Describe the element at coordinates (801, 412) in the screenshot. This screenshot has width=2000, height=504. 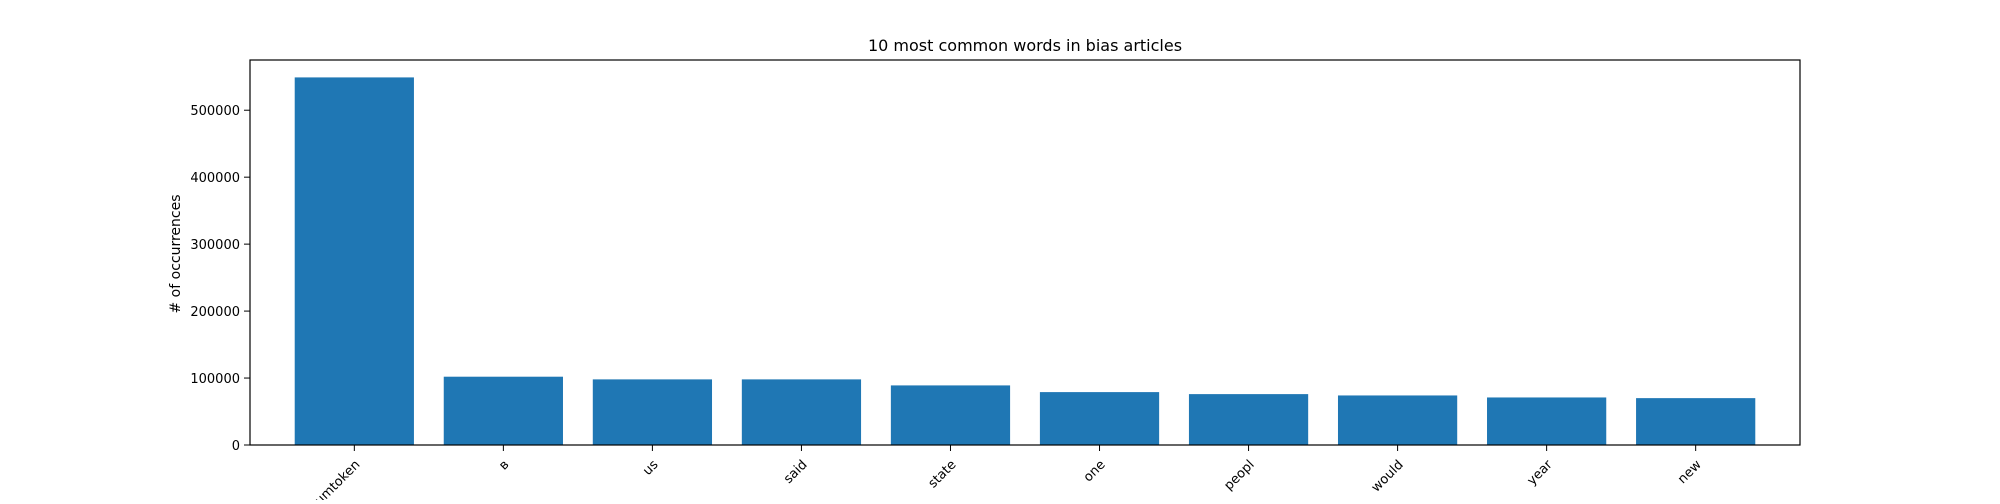
I see `bar-said` at that location.